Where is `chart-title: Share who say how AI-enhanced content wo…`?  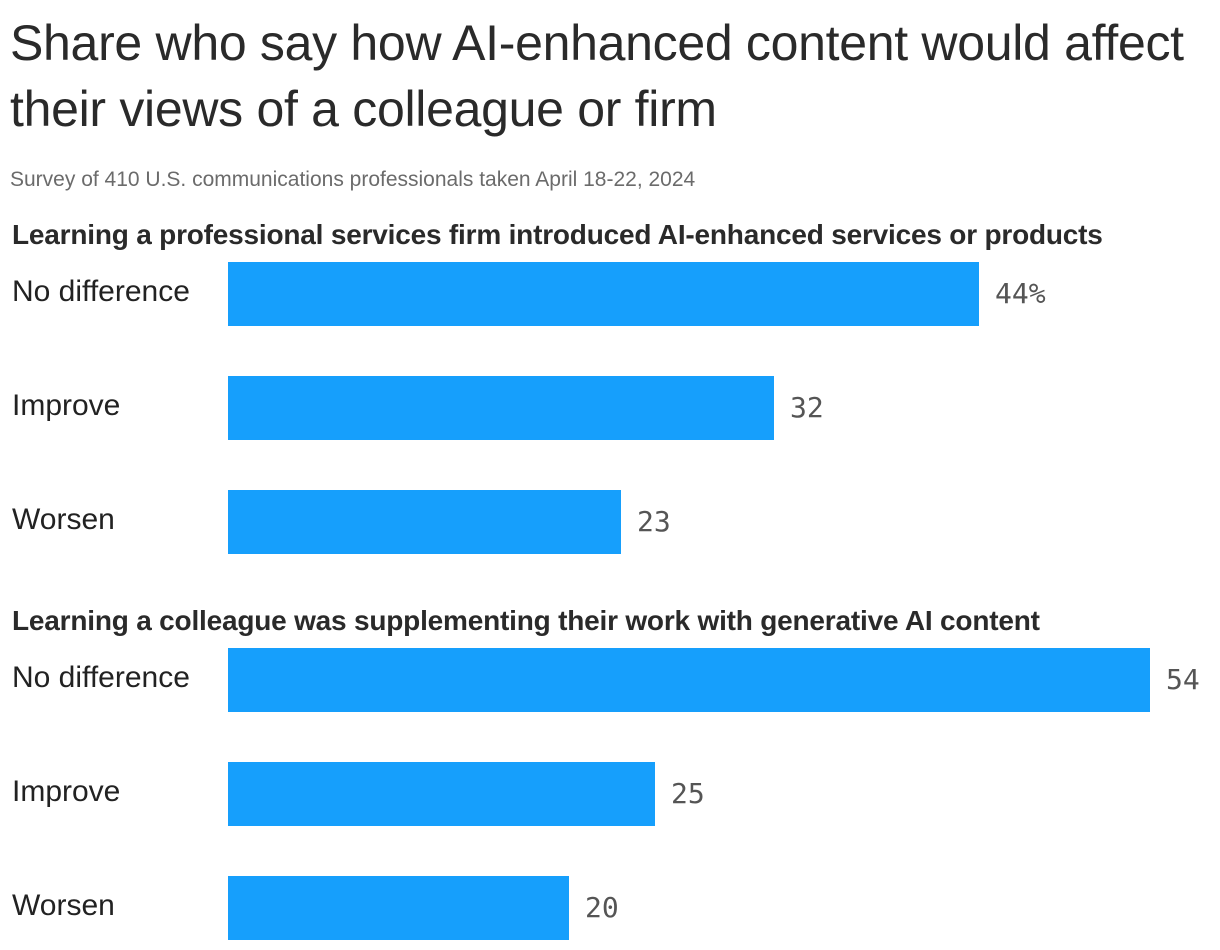
chart-title: Share who say how AI-enhanced content wo… is located at coordinates (597, 76).